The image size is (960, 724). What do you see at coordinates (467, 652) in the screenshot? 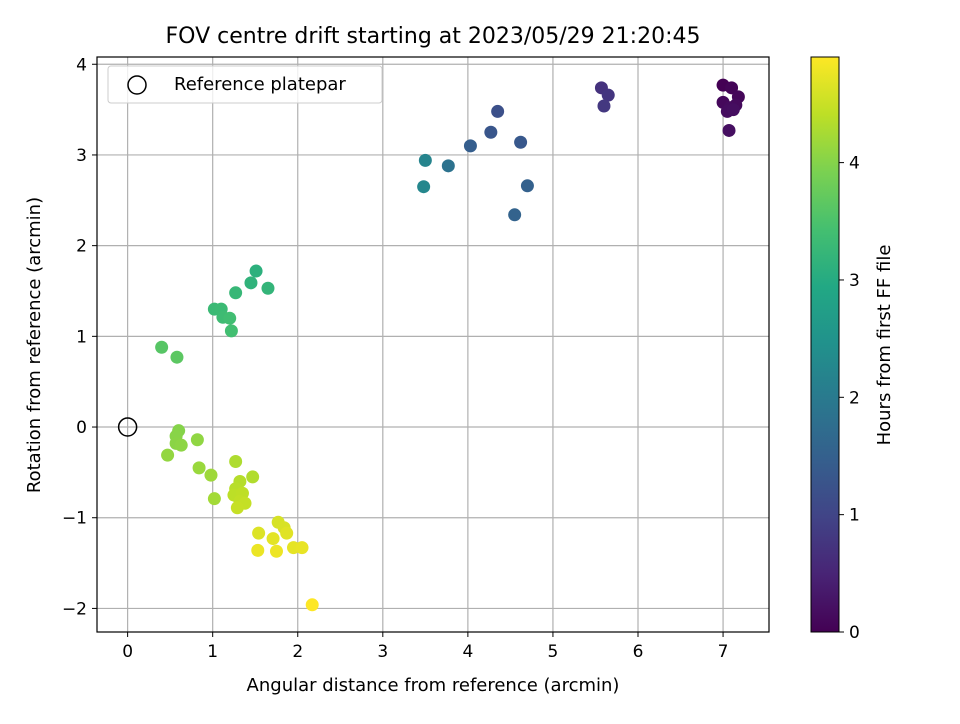
I see `x-tick-label: 4` at bounding box center [467, 652].